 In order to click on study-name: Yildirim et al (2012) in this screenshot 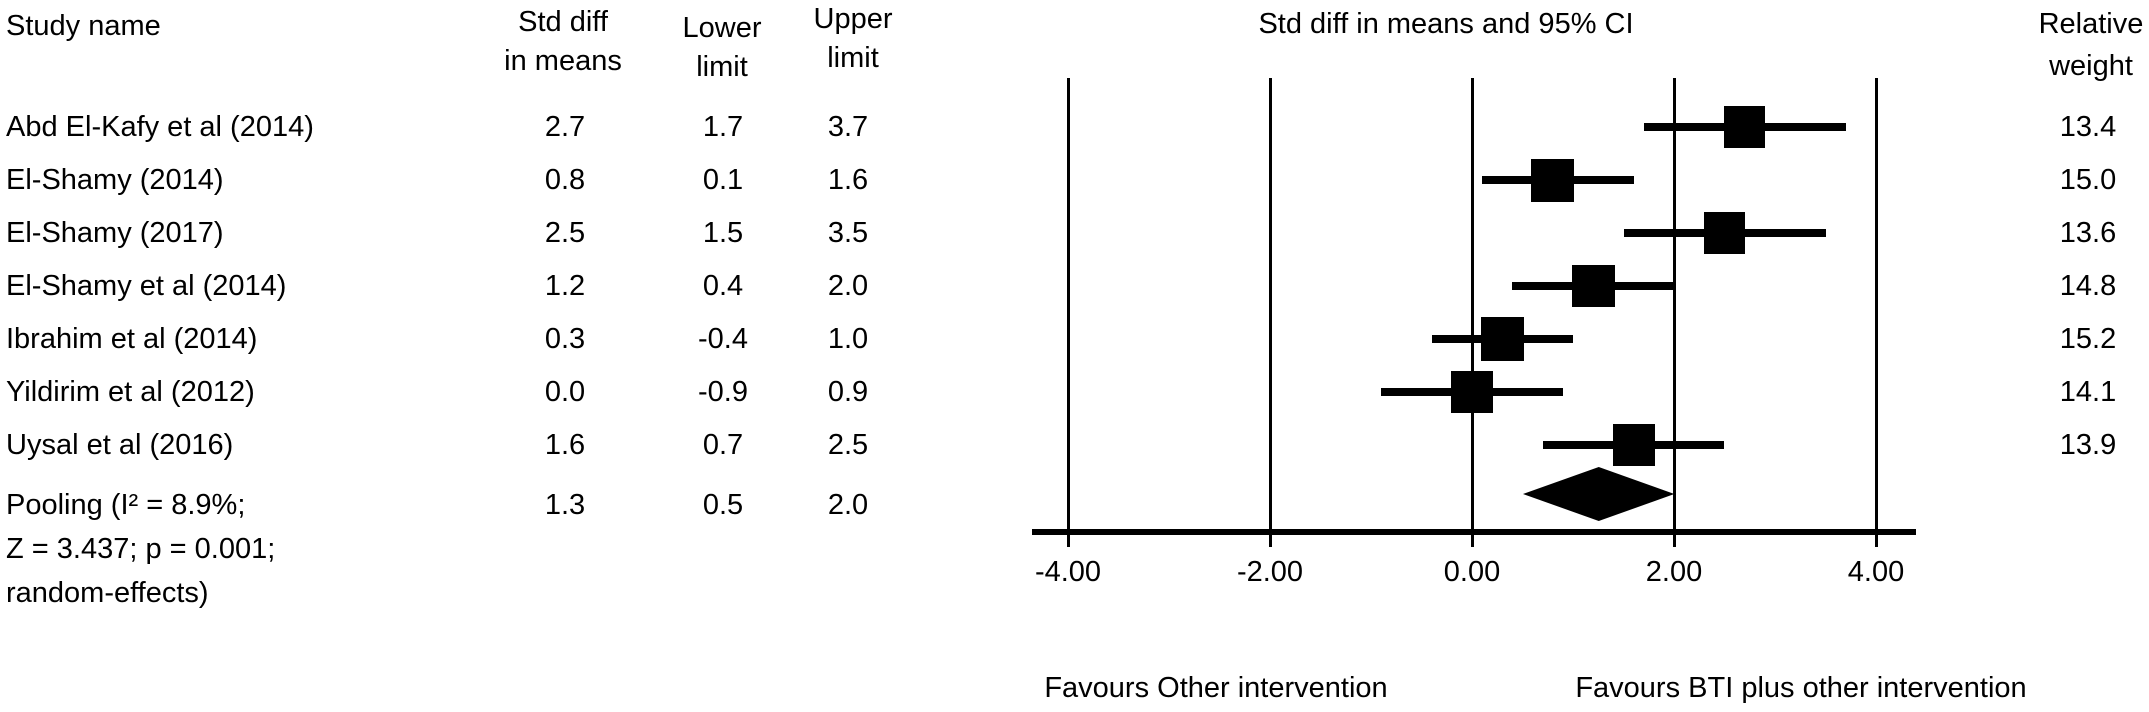, I will do `click(130, 392)`.